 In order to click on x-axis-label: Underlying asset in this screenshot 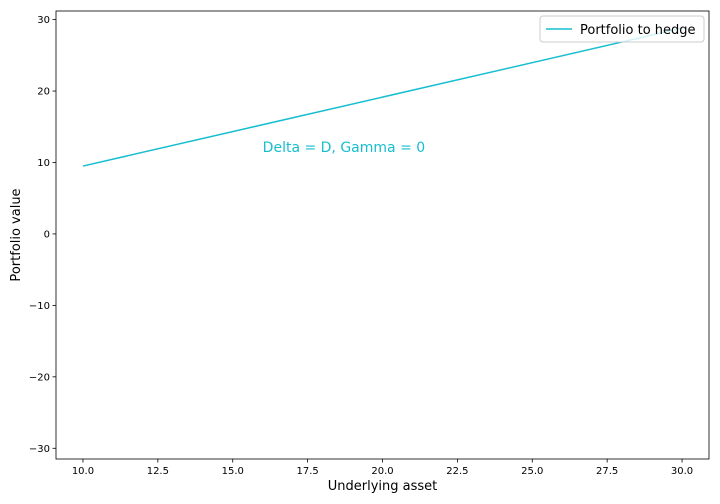, I will do `click(383, 486)`.